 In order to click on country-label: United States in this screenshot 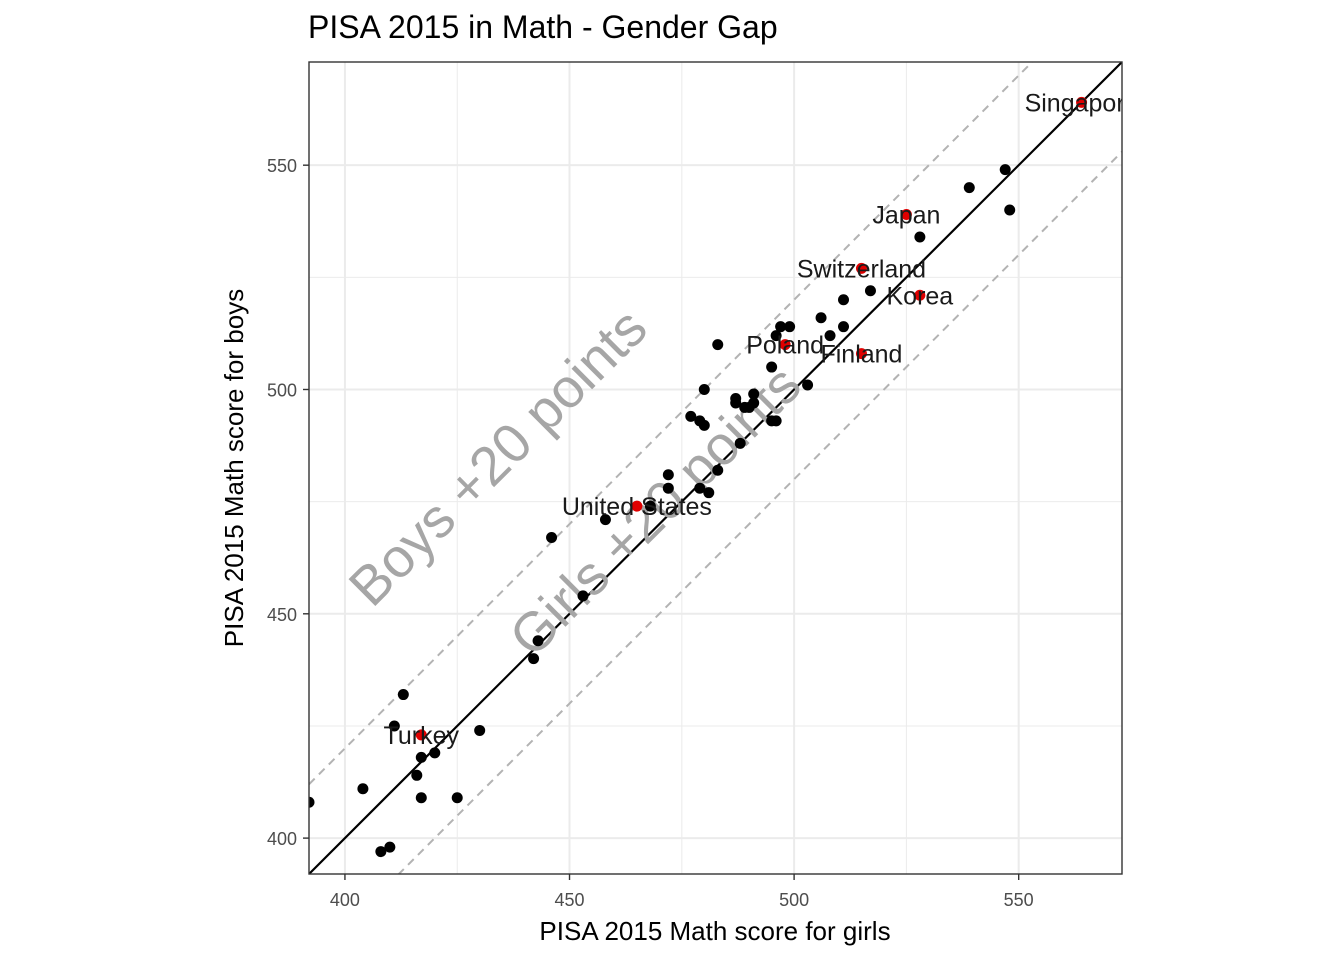, I will do `click(637, 507)`.